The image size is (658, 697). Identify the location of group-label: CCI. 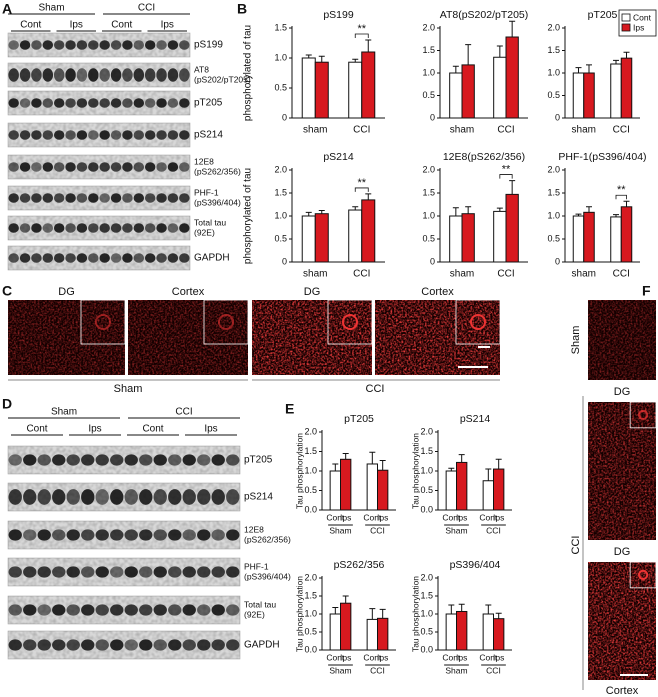
(375, 389).